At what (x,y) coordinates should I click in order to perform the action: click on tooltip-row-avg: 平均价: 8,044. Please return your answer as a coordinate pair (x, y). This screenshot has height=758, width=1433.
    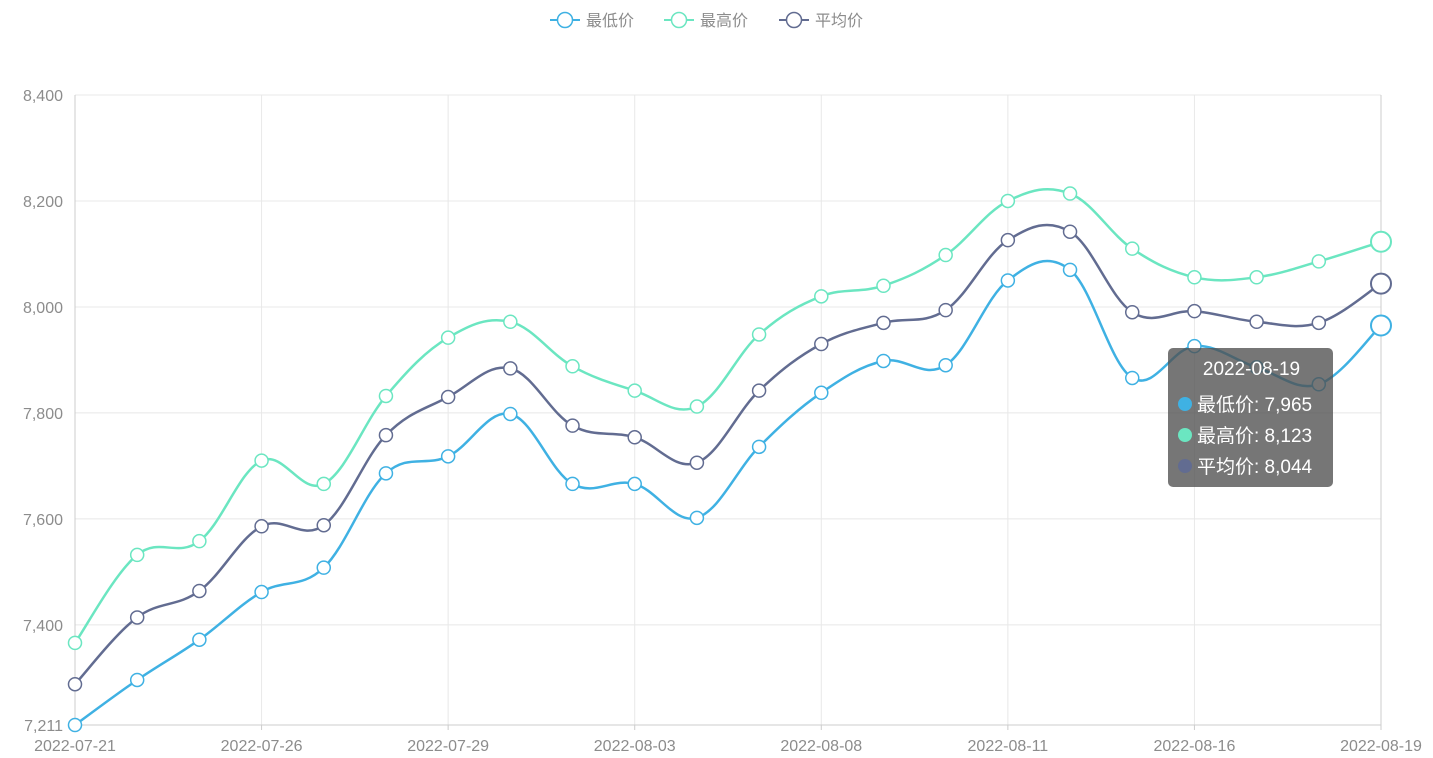
    Looking at the image, I should click on (1251, 465).